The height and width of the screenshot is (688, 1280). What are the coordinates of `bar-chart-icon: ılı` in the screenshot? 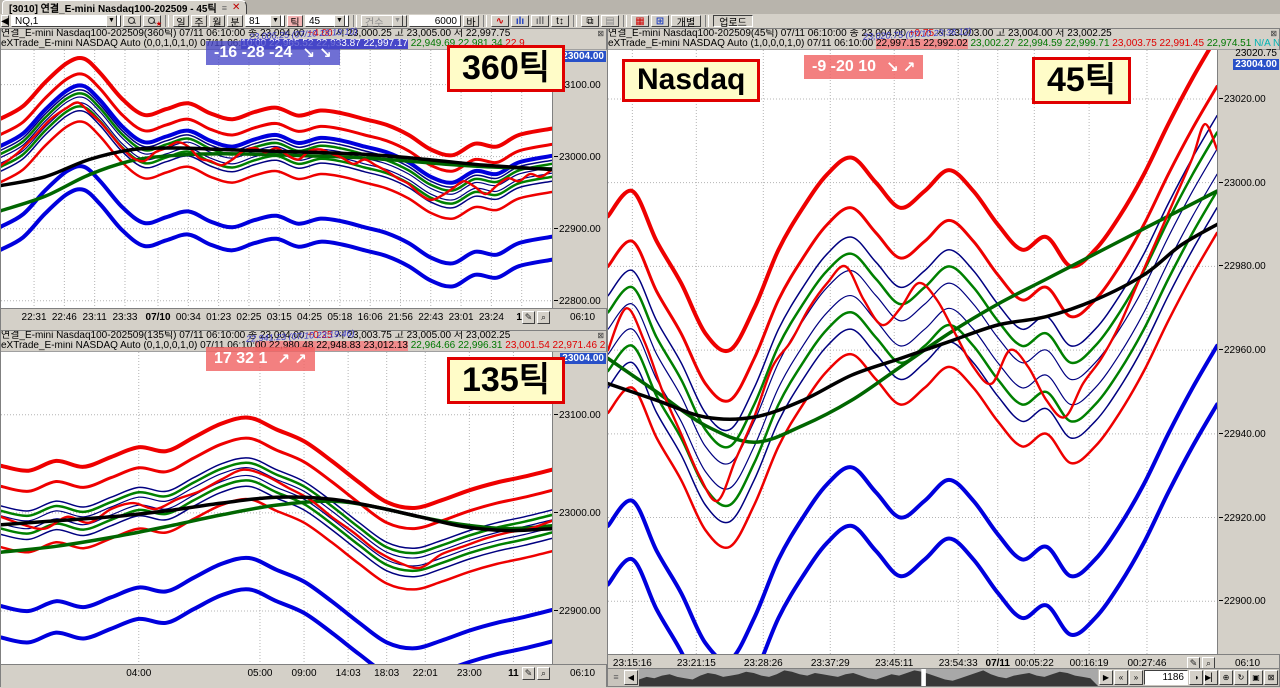 It's located at (520, 21).